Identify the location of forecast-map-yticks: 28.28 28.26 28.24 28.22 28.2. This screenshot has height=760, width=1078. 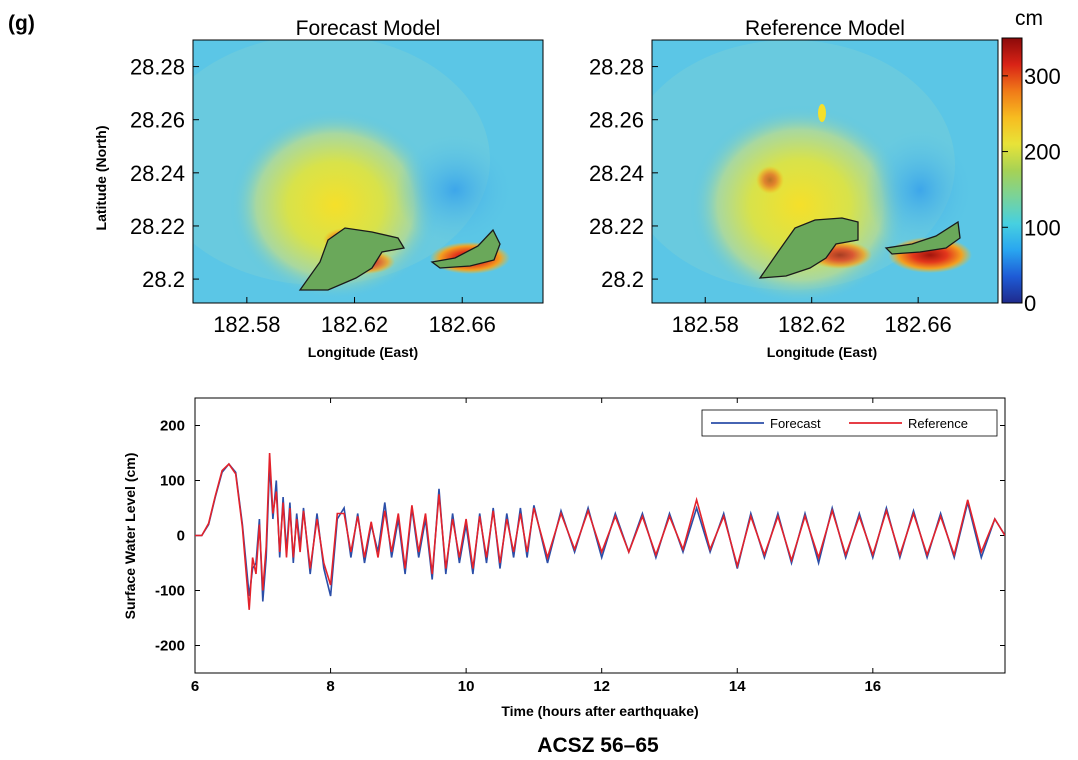
(164, 173).